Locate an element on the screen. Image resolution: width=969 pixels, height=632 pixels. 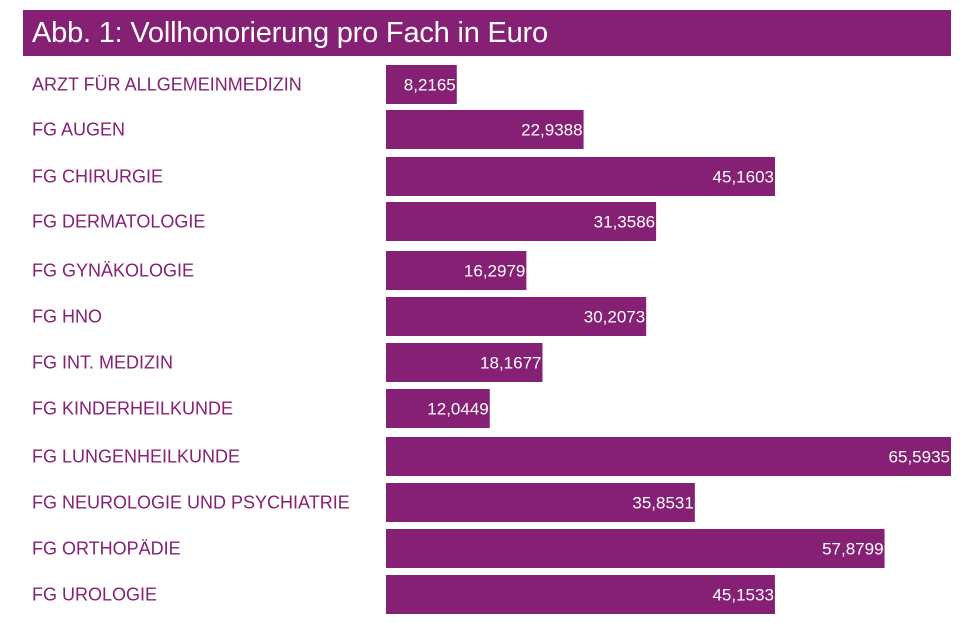
value-label: 45,1603 is located at coordinates (743, 177).